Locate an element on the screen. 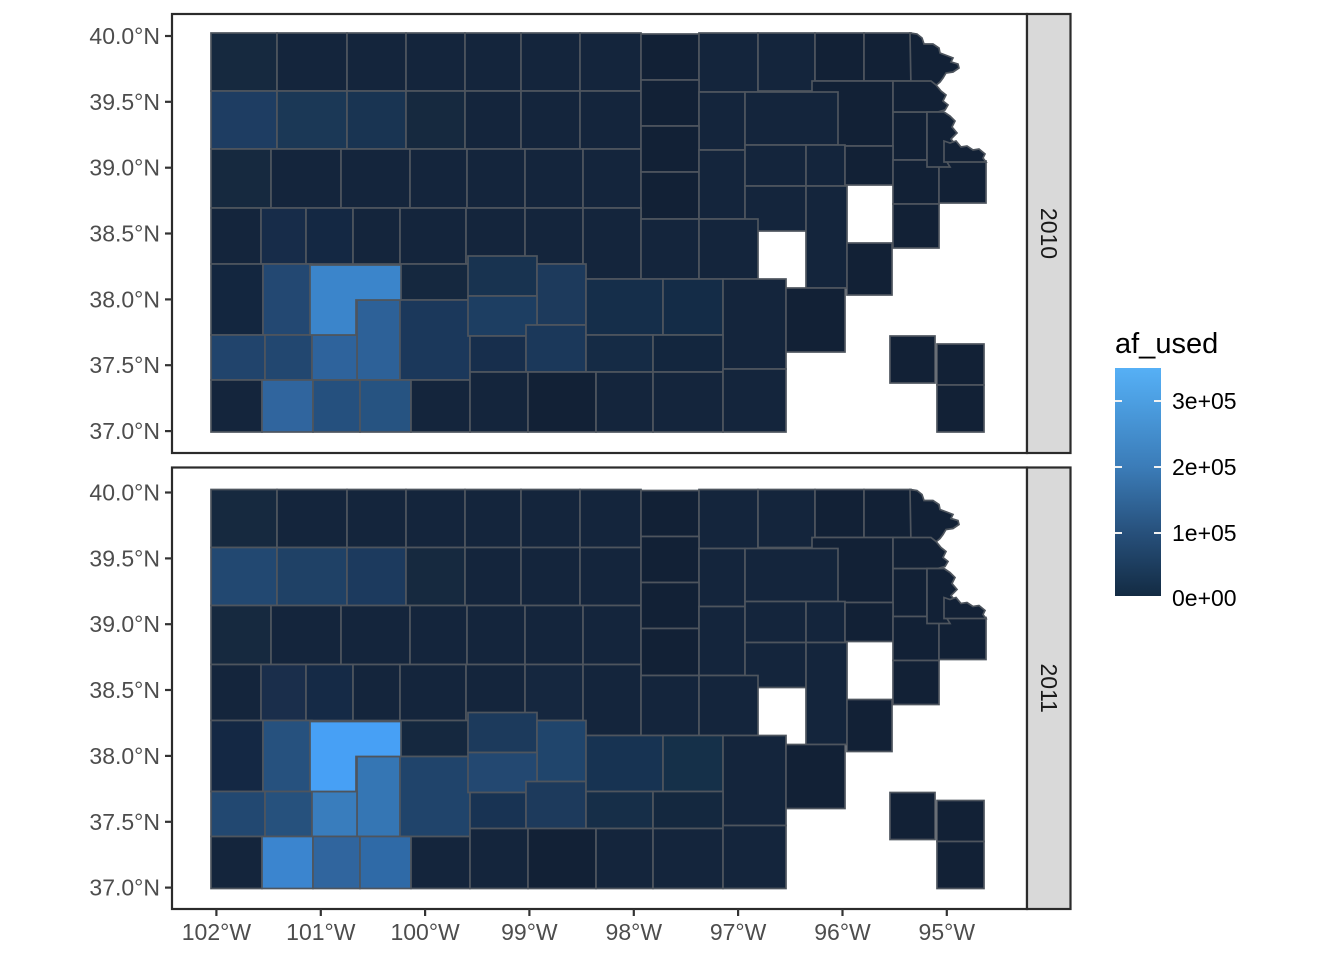 This screenshot has height=965, width=1344. svg-text: 101°W is located at coordinates (321, 932).